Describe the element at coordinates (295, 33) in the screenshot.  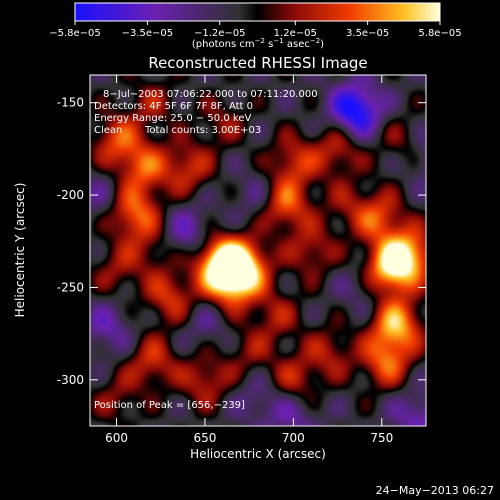
I see `colorbar-tick-label: 1.2e−05` at that location.